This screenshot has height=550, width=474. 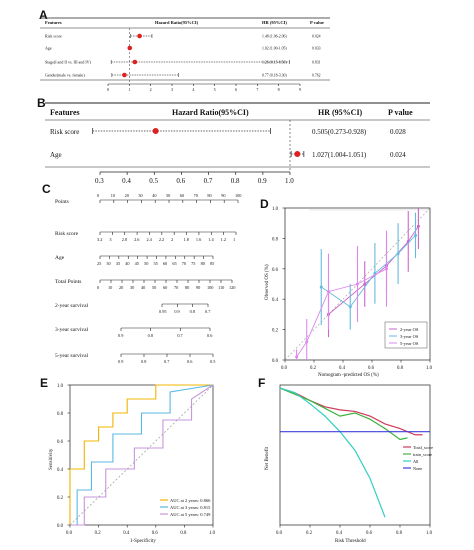 I want to click on panel-d-x-tick-label: 0.6, so click(x=371, y=368).